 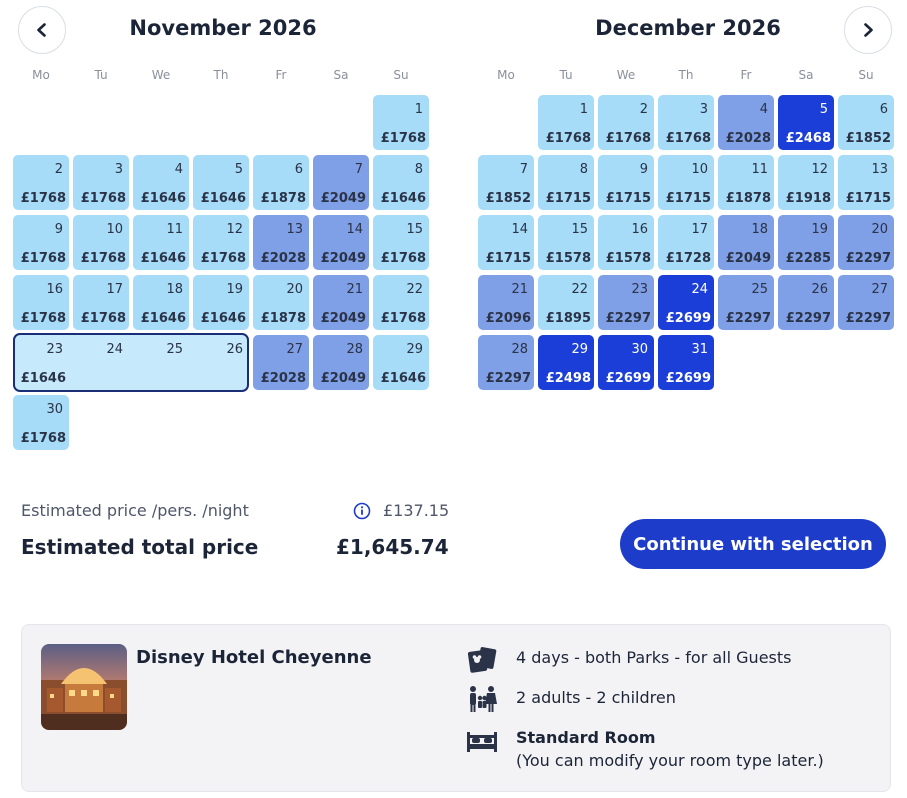 I want to click on calendar-day-cell: 10 £1715, so click(x=686, y=182).